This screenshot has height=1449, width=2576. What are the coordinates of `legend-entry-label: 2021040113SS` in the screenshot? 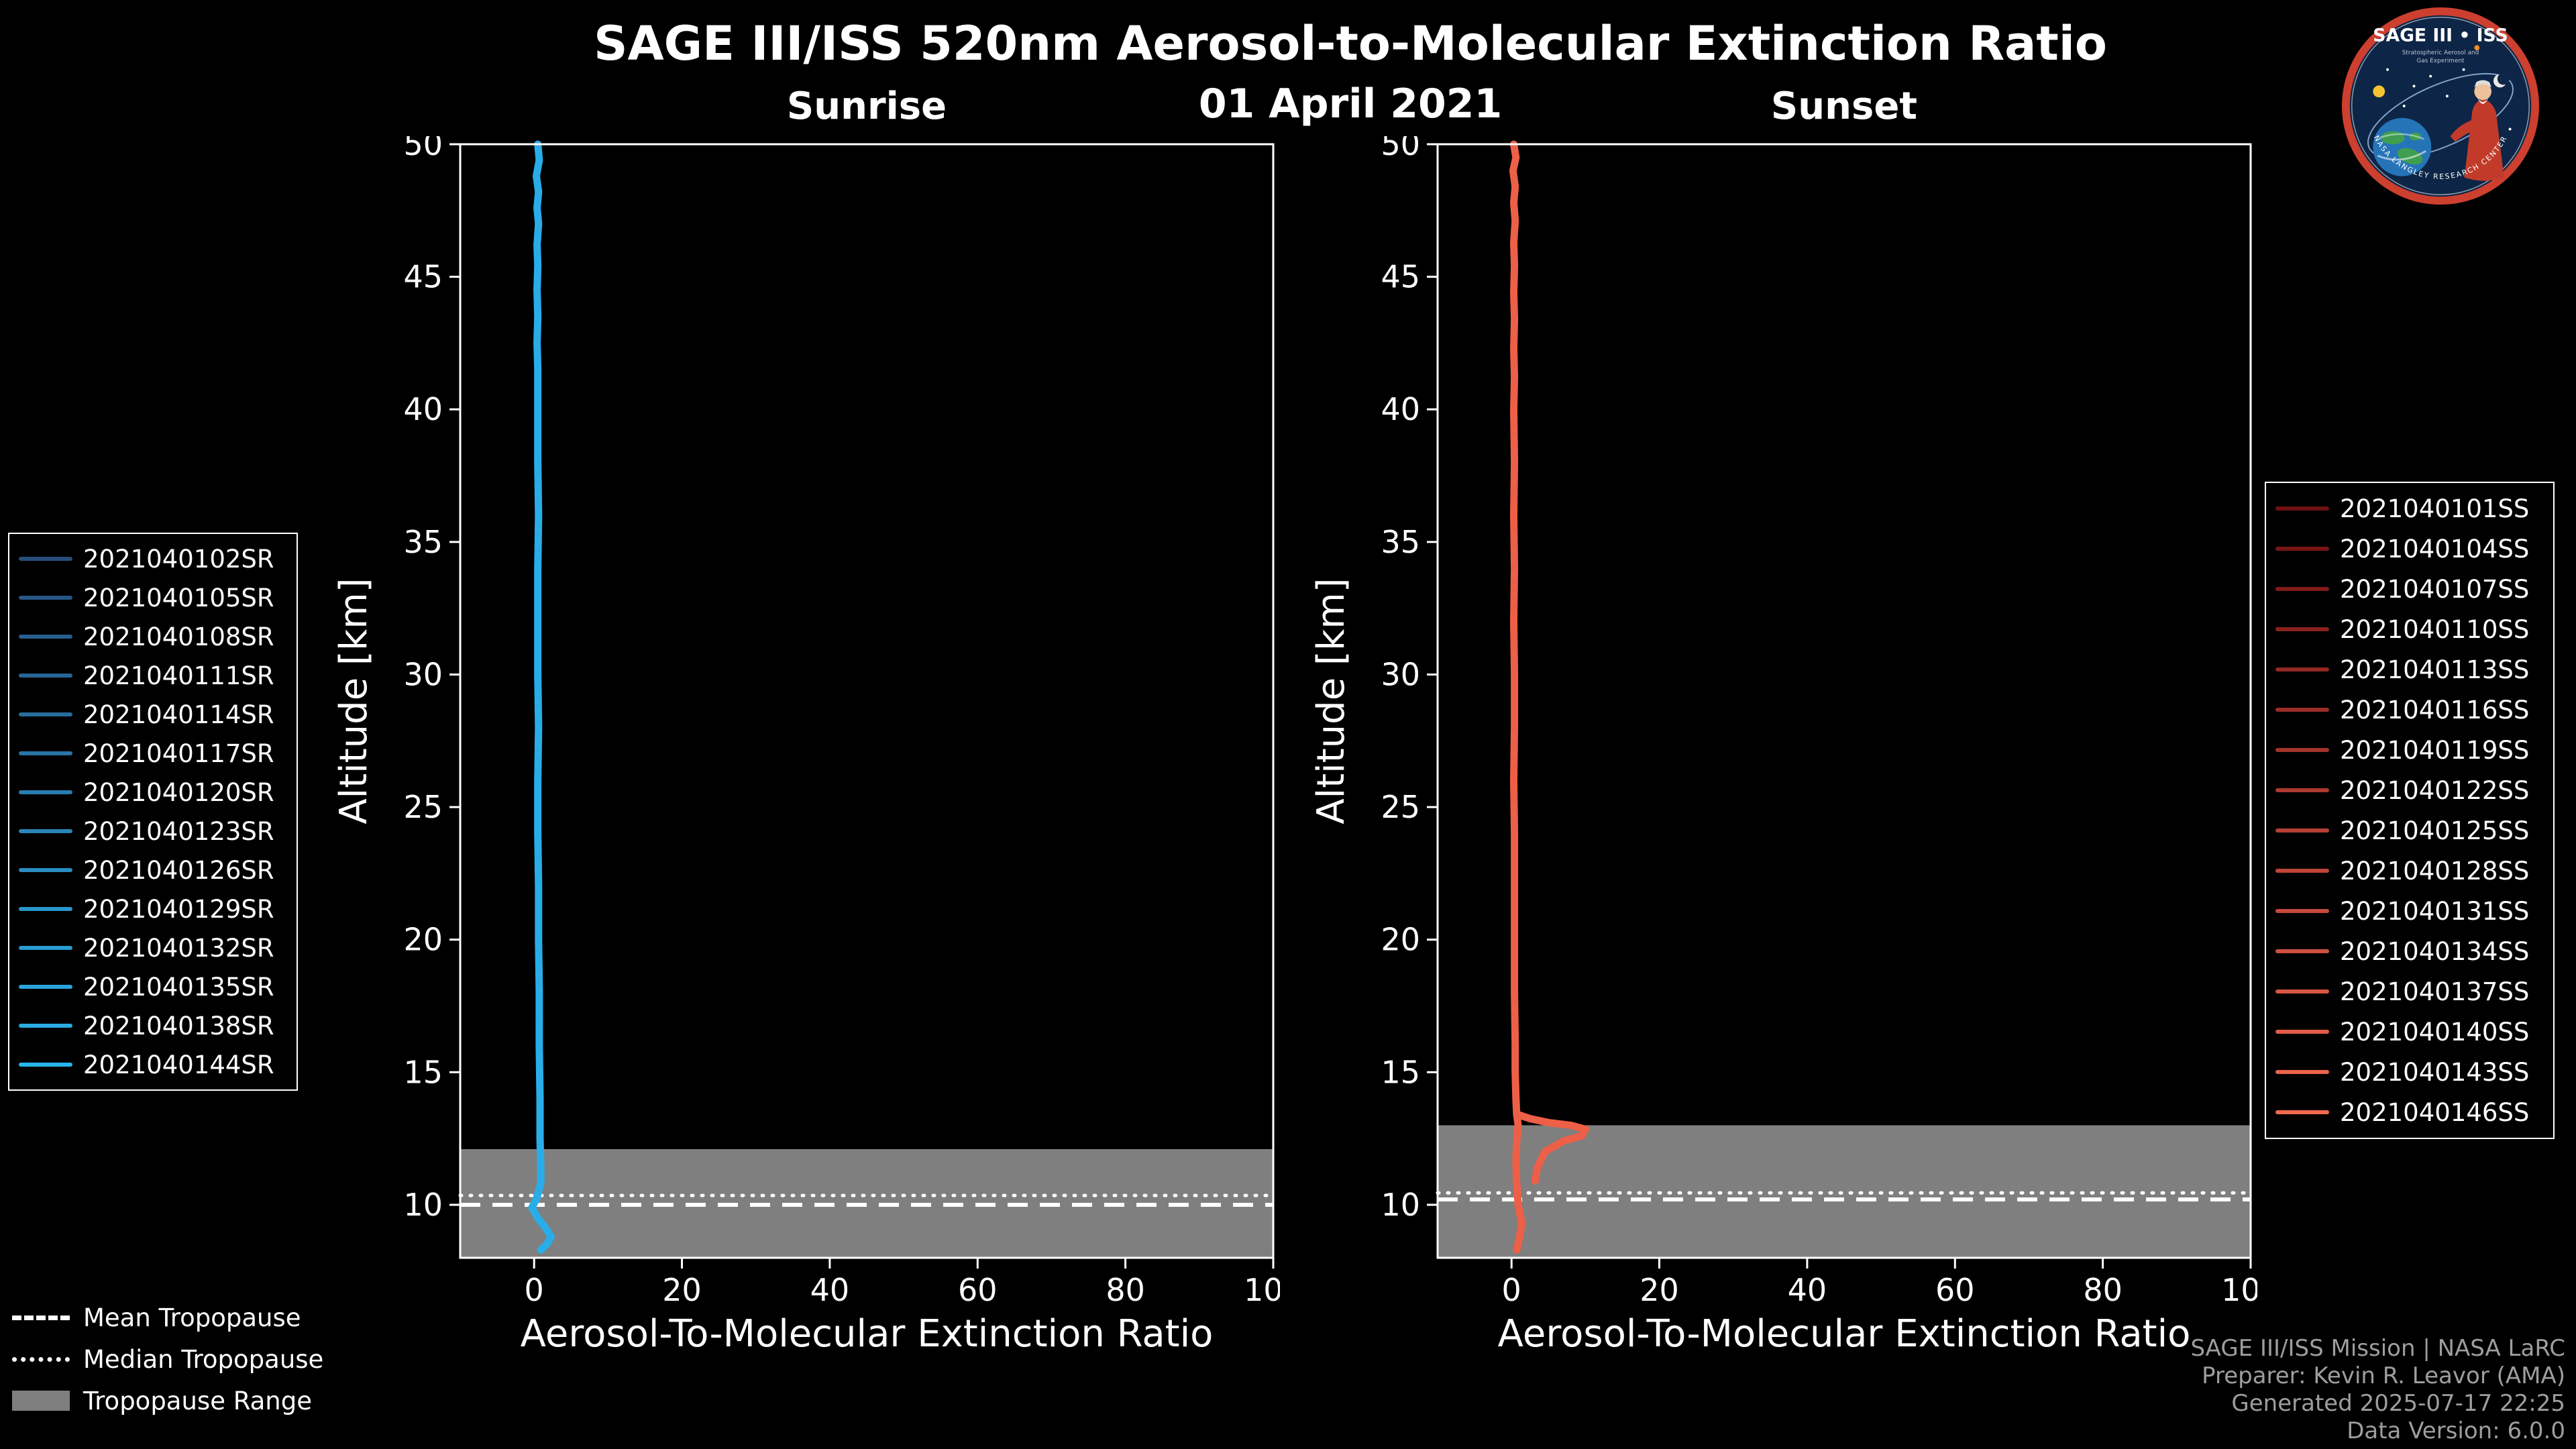 It's located at (2435, 669).